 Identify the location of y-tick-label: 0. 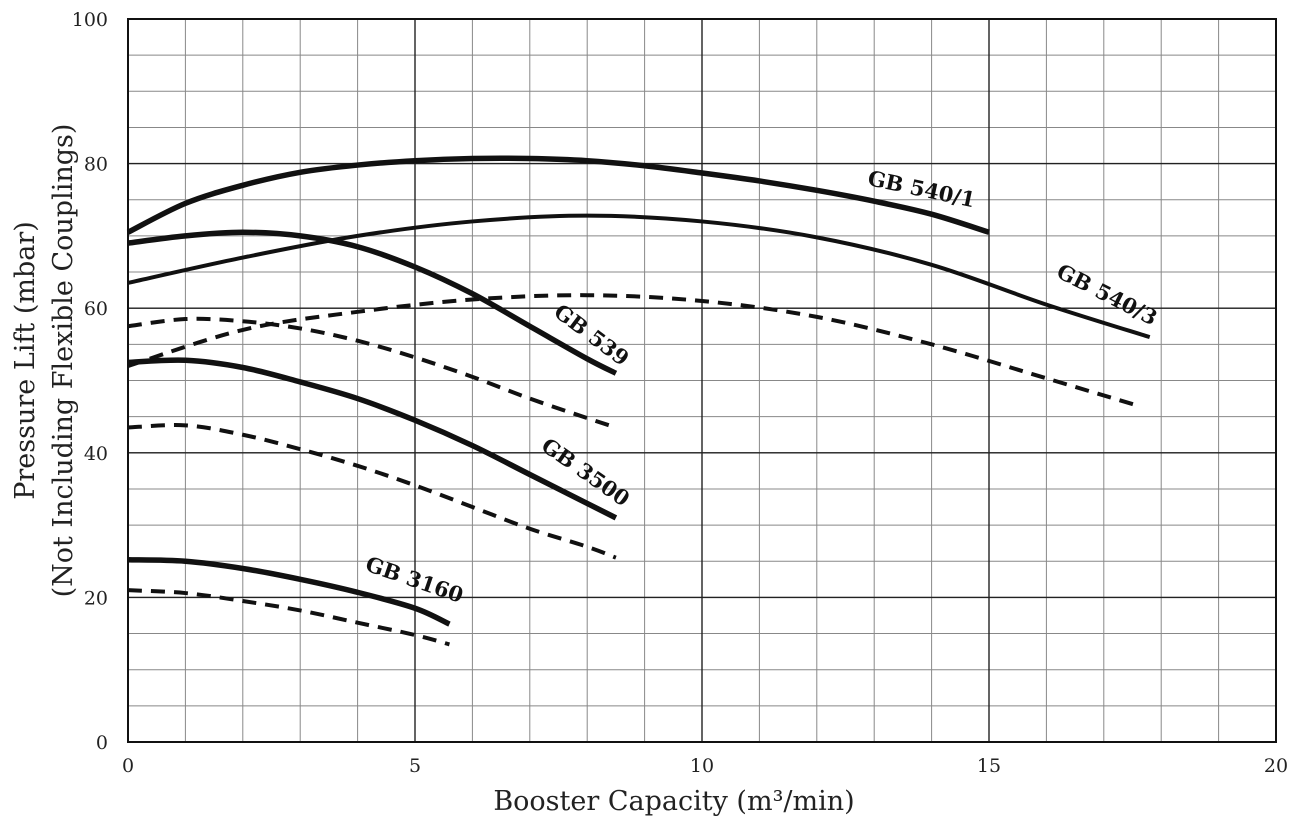
(102, 743).